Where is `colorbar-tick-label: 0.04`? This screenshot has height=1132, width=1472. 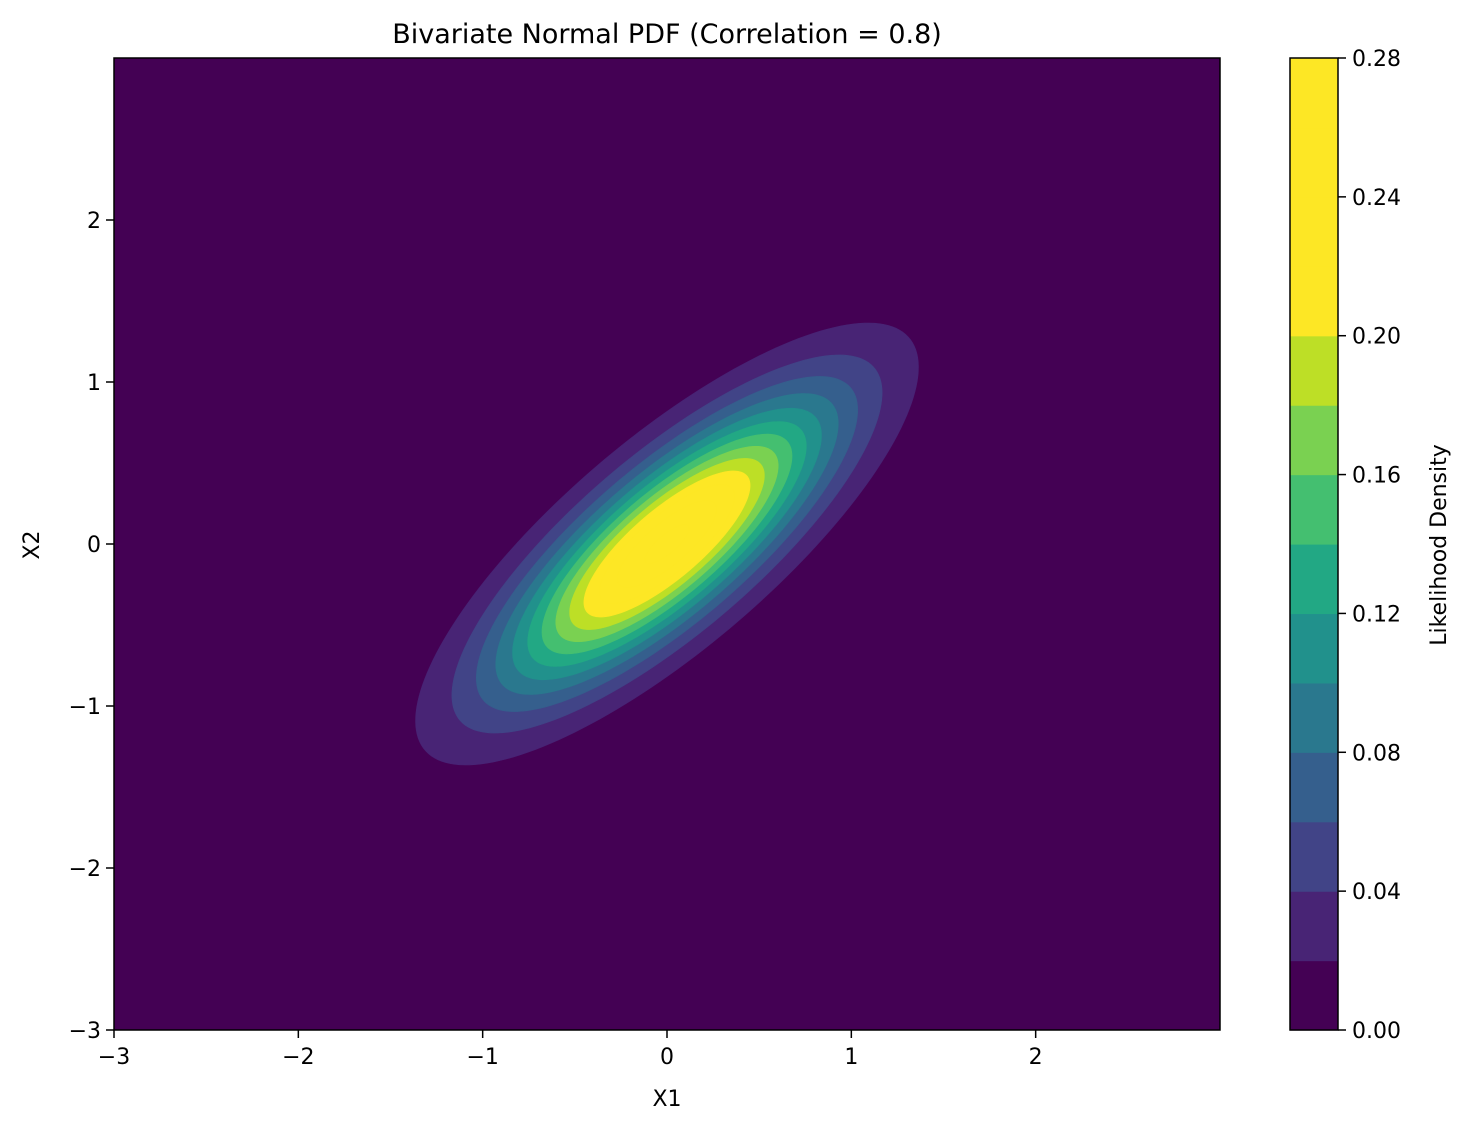
colorbar-tick-label: 0.04 is located at coordinates (1376, 892).